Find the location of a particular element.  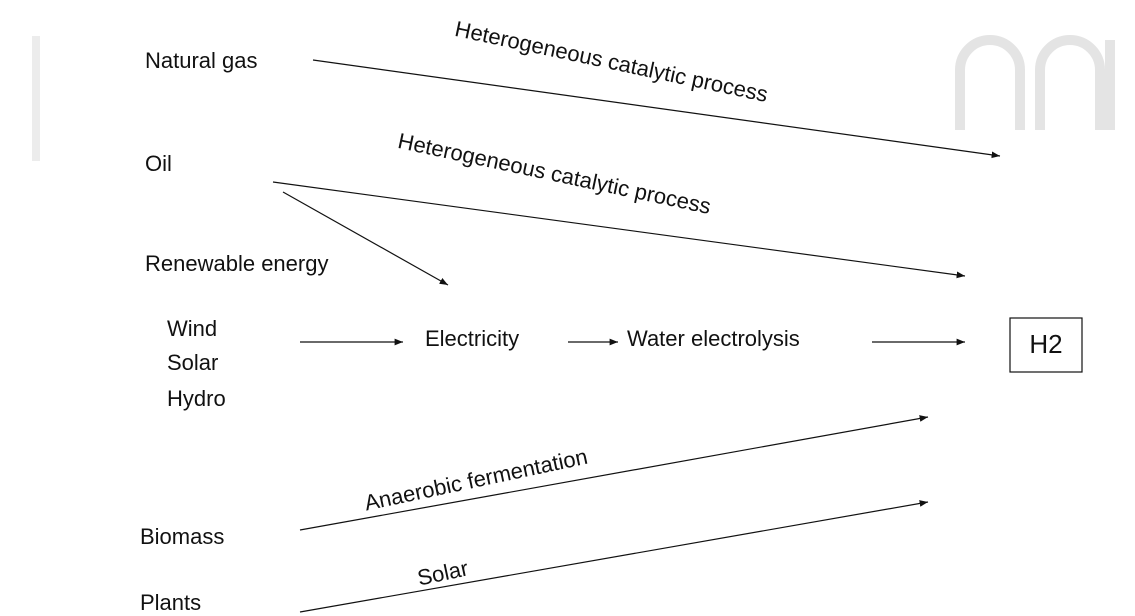

product-box is located at coordinates (1046, 345).